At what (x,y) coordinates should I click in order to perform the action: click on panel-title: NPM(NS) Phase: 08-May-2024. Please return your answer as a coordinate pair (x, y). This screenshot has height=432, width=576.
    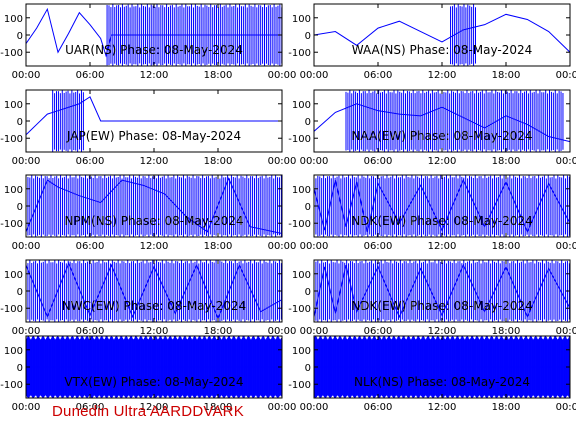
    Looking at the image, I should click on (153, 221).